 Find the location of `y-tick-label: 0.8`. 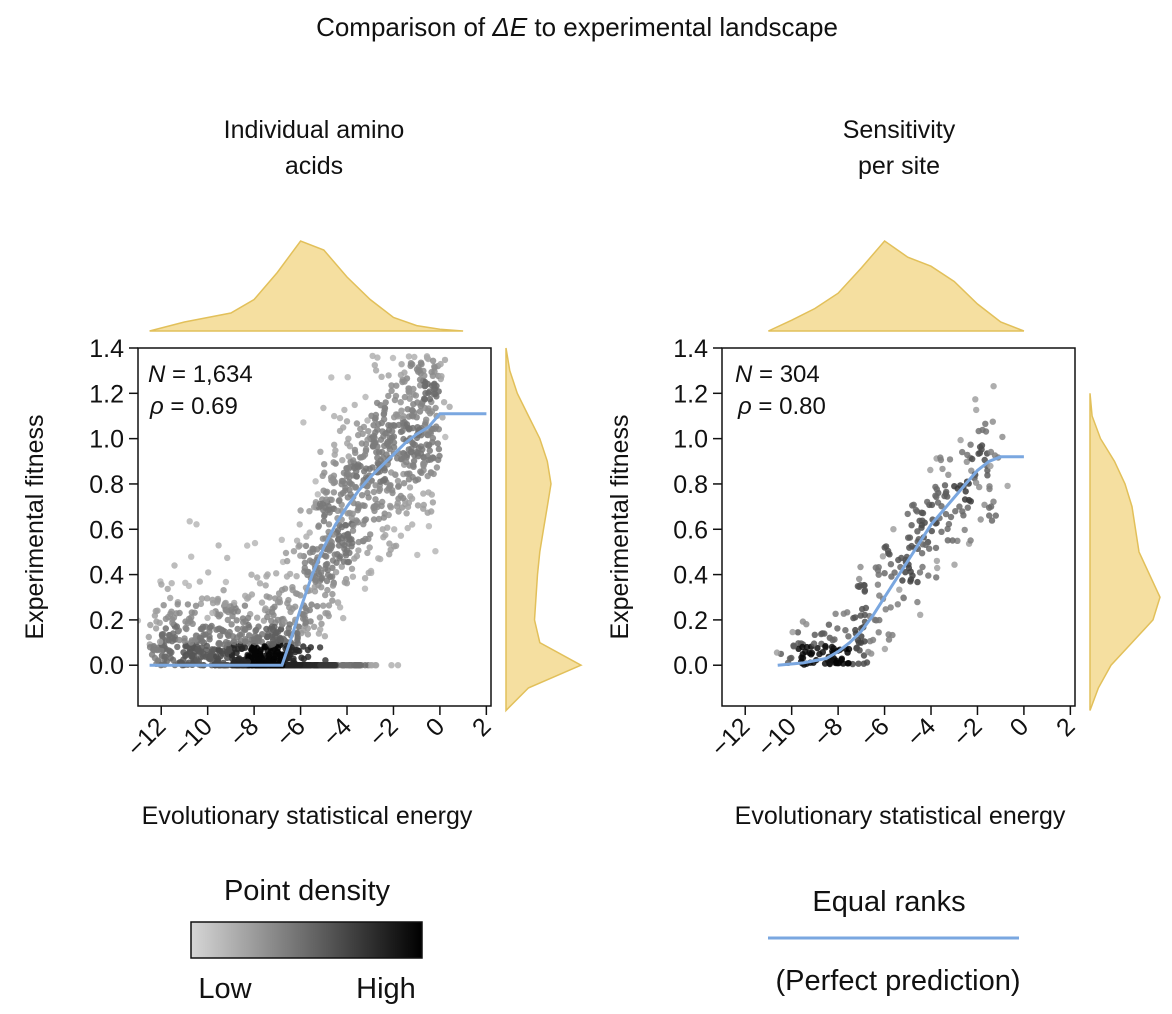

y-tick-label: 0.8 is located at coordinates (690, 485).